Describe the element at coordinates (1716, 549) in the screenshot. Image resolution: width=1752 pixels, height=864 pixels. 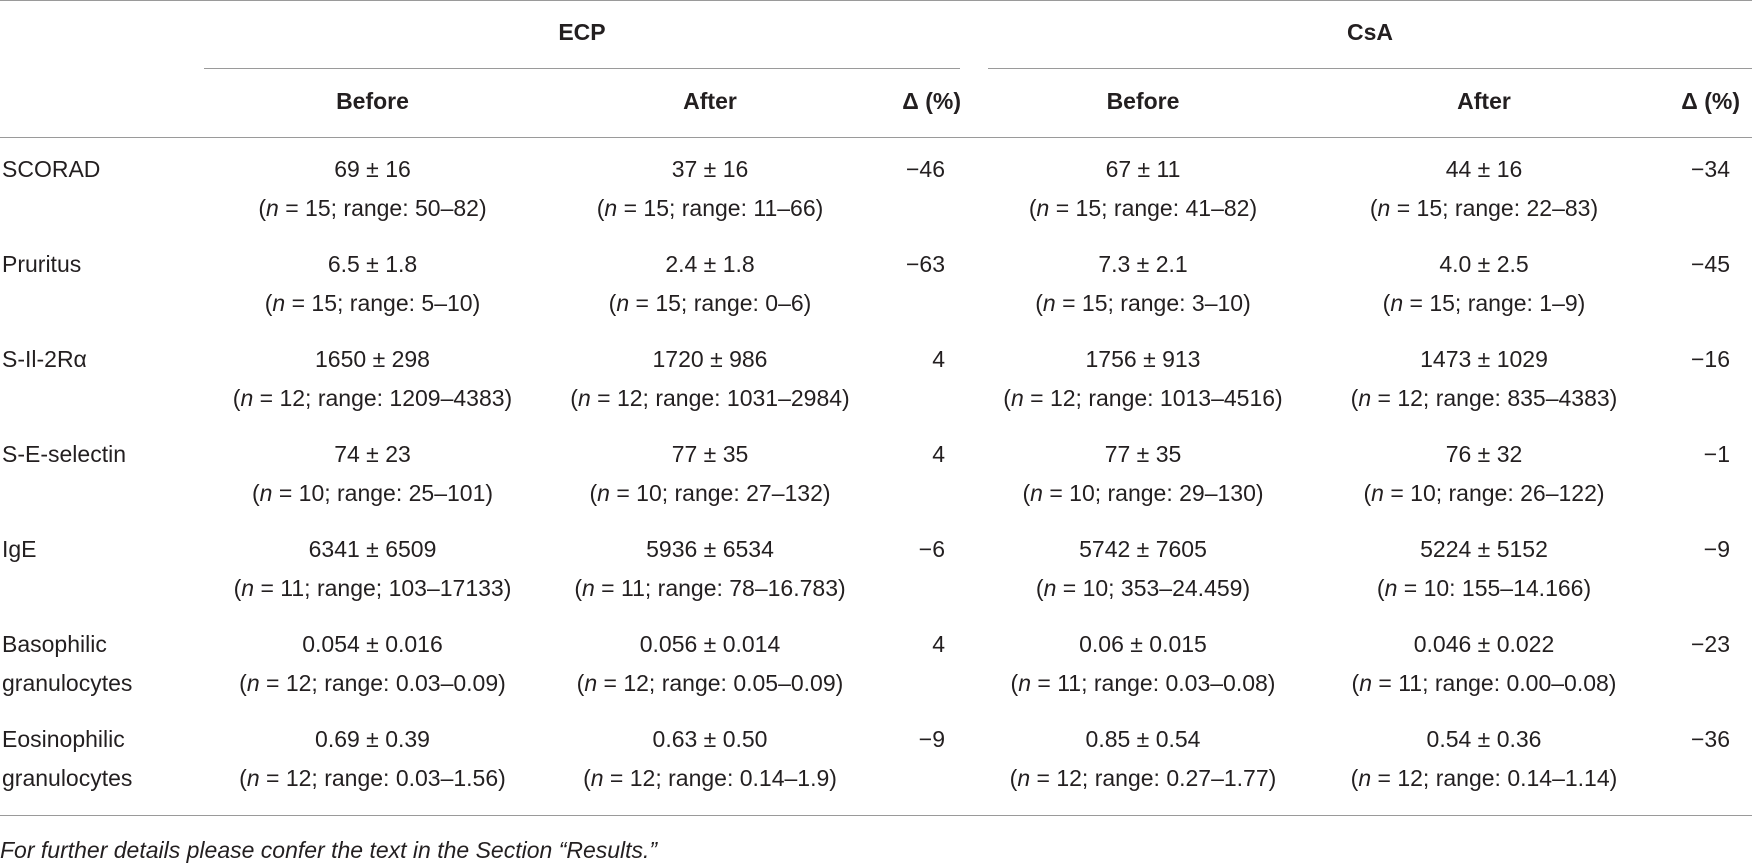
I see `table-cell-csa-delta: −9` at that location.